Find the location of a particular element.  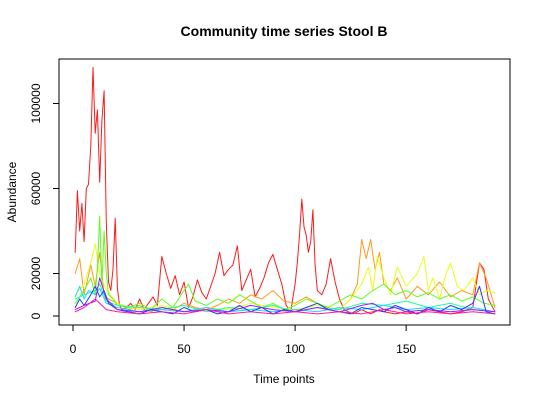

y-tick-label-1: 20000 is located at coordinates (36, 273).